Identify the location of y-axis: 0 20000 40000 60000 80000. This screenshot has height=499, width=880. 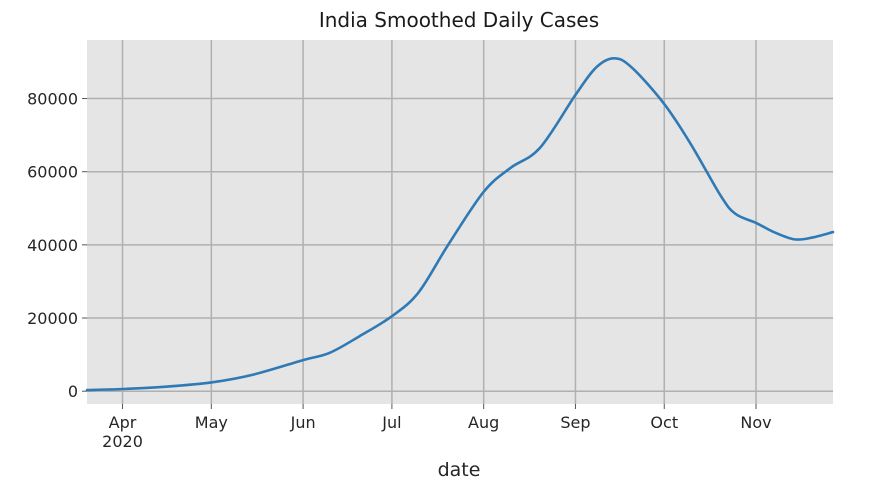
(57, 245).